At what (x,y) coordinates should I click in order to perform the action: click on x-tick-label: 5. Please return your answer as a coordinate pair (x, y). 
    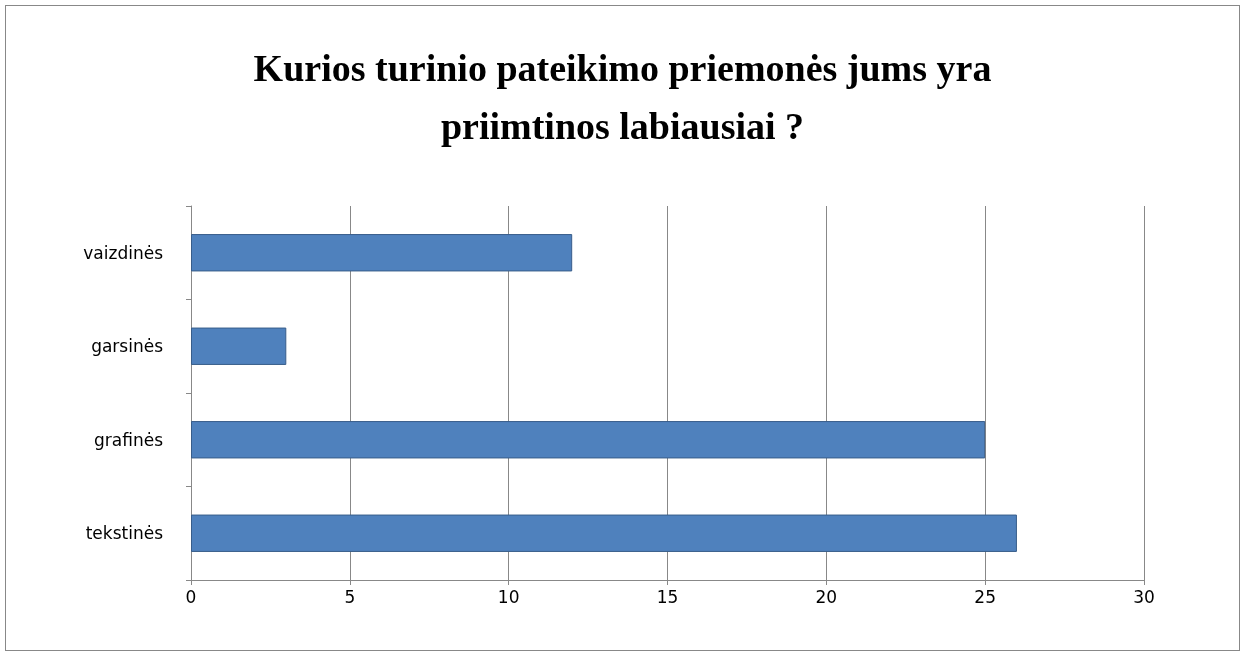
    Looking at the image, I should click on (350, 596).